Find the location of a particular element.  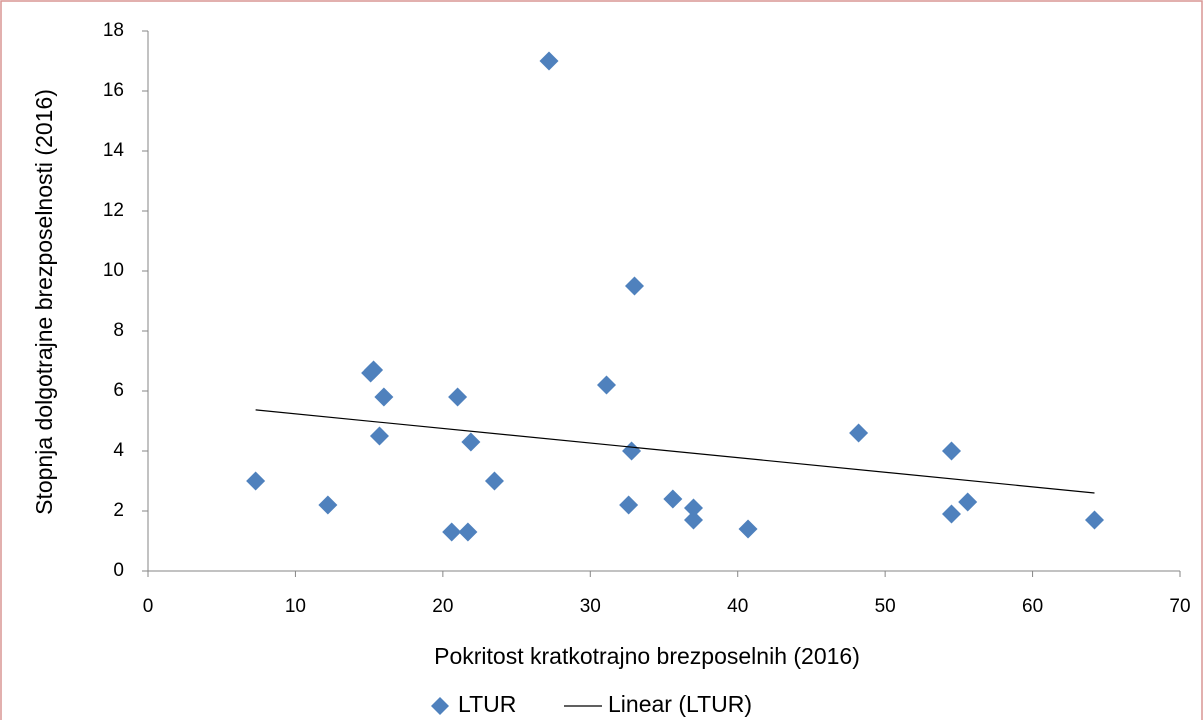

legend-marker is located at coordinates (440, 706).